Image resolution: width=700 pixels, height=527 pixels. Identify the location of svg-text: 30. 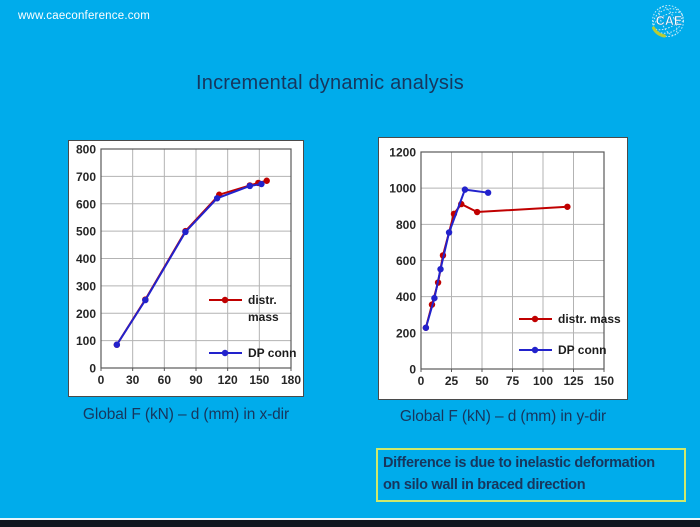
(133, 380).